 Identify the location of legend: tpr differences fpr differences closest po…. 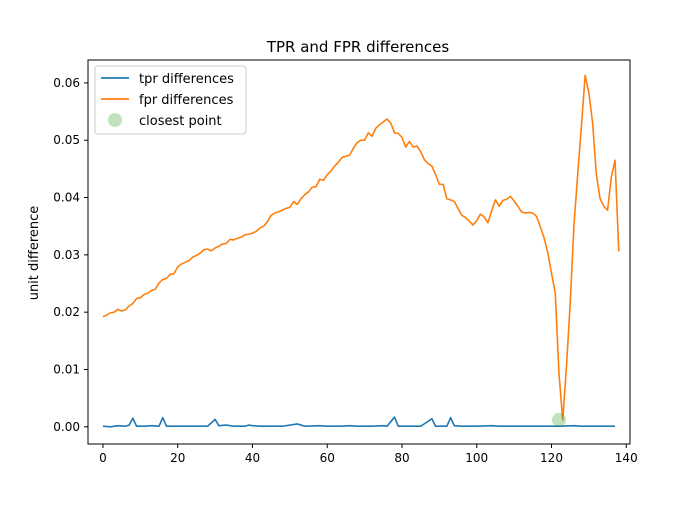
(170, 100).